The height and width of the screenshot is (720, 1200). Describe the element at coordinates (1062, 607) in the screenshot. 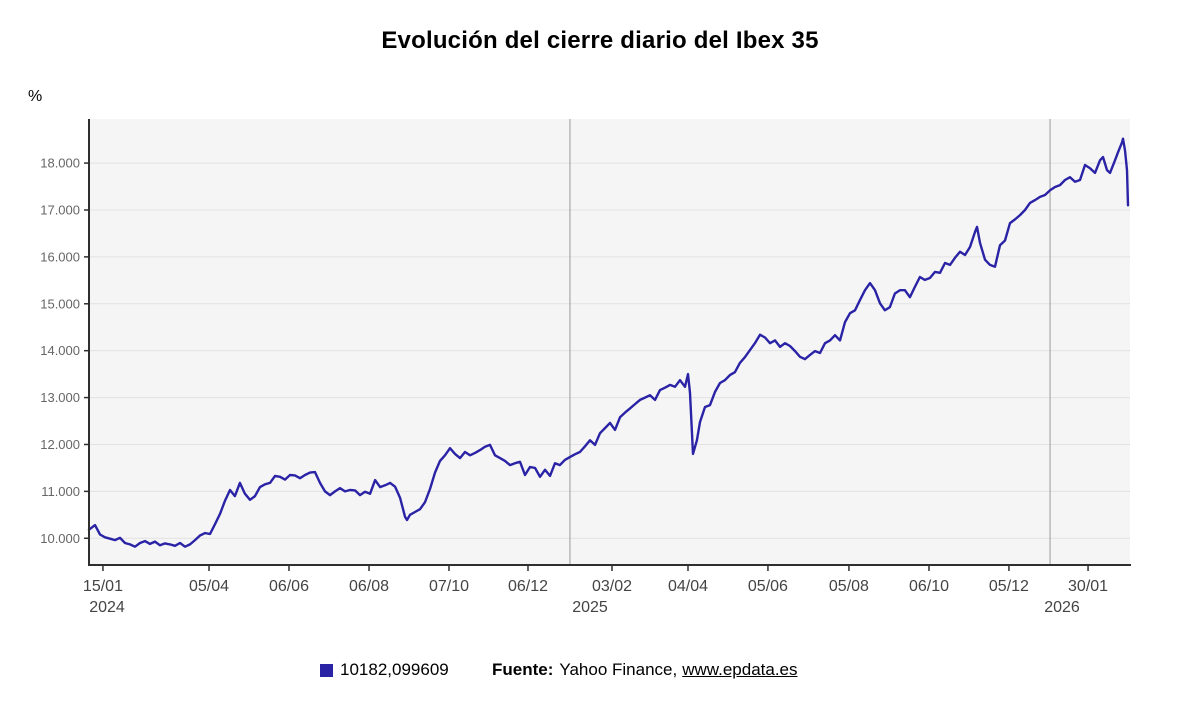

I see `svg-text: 2026` at that location.